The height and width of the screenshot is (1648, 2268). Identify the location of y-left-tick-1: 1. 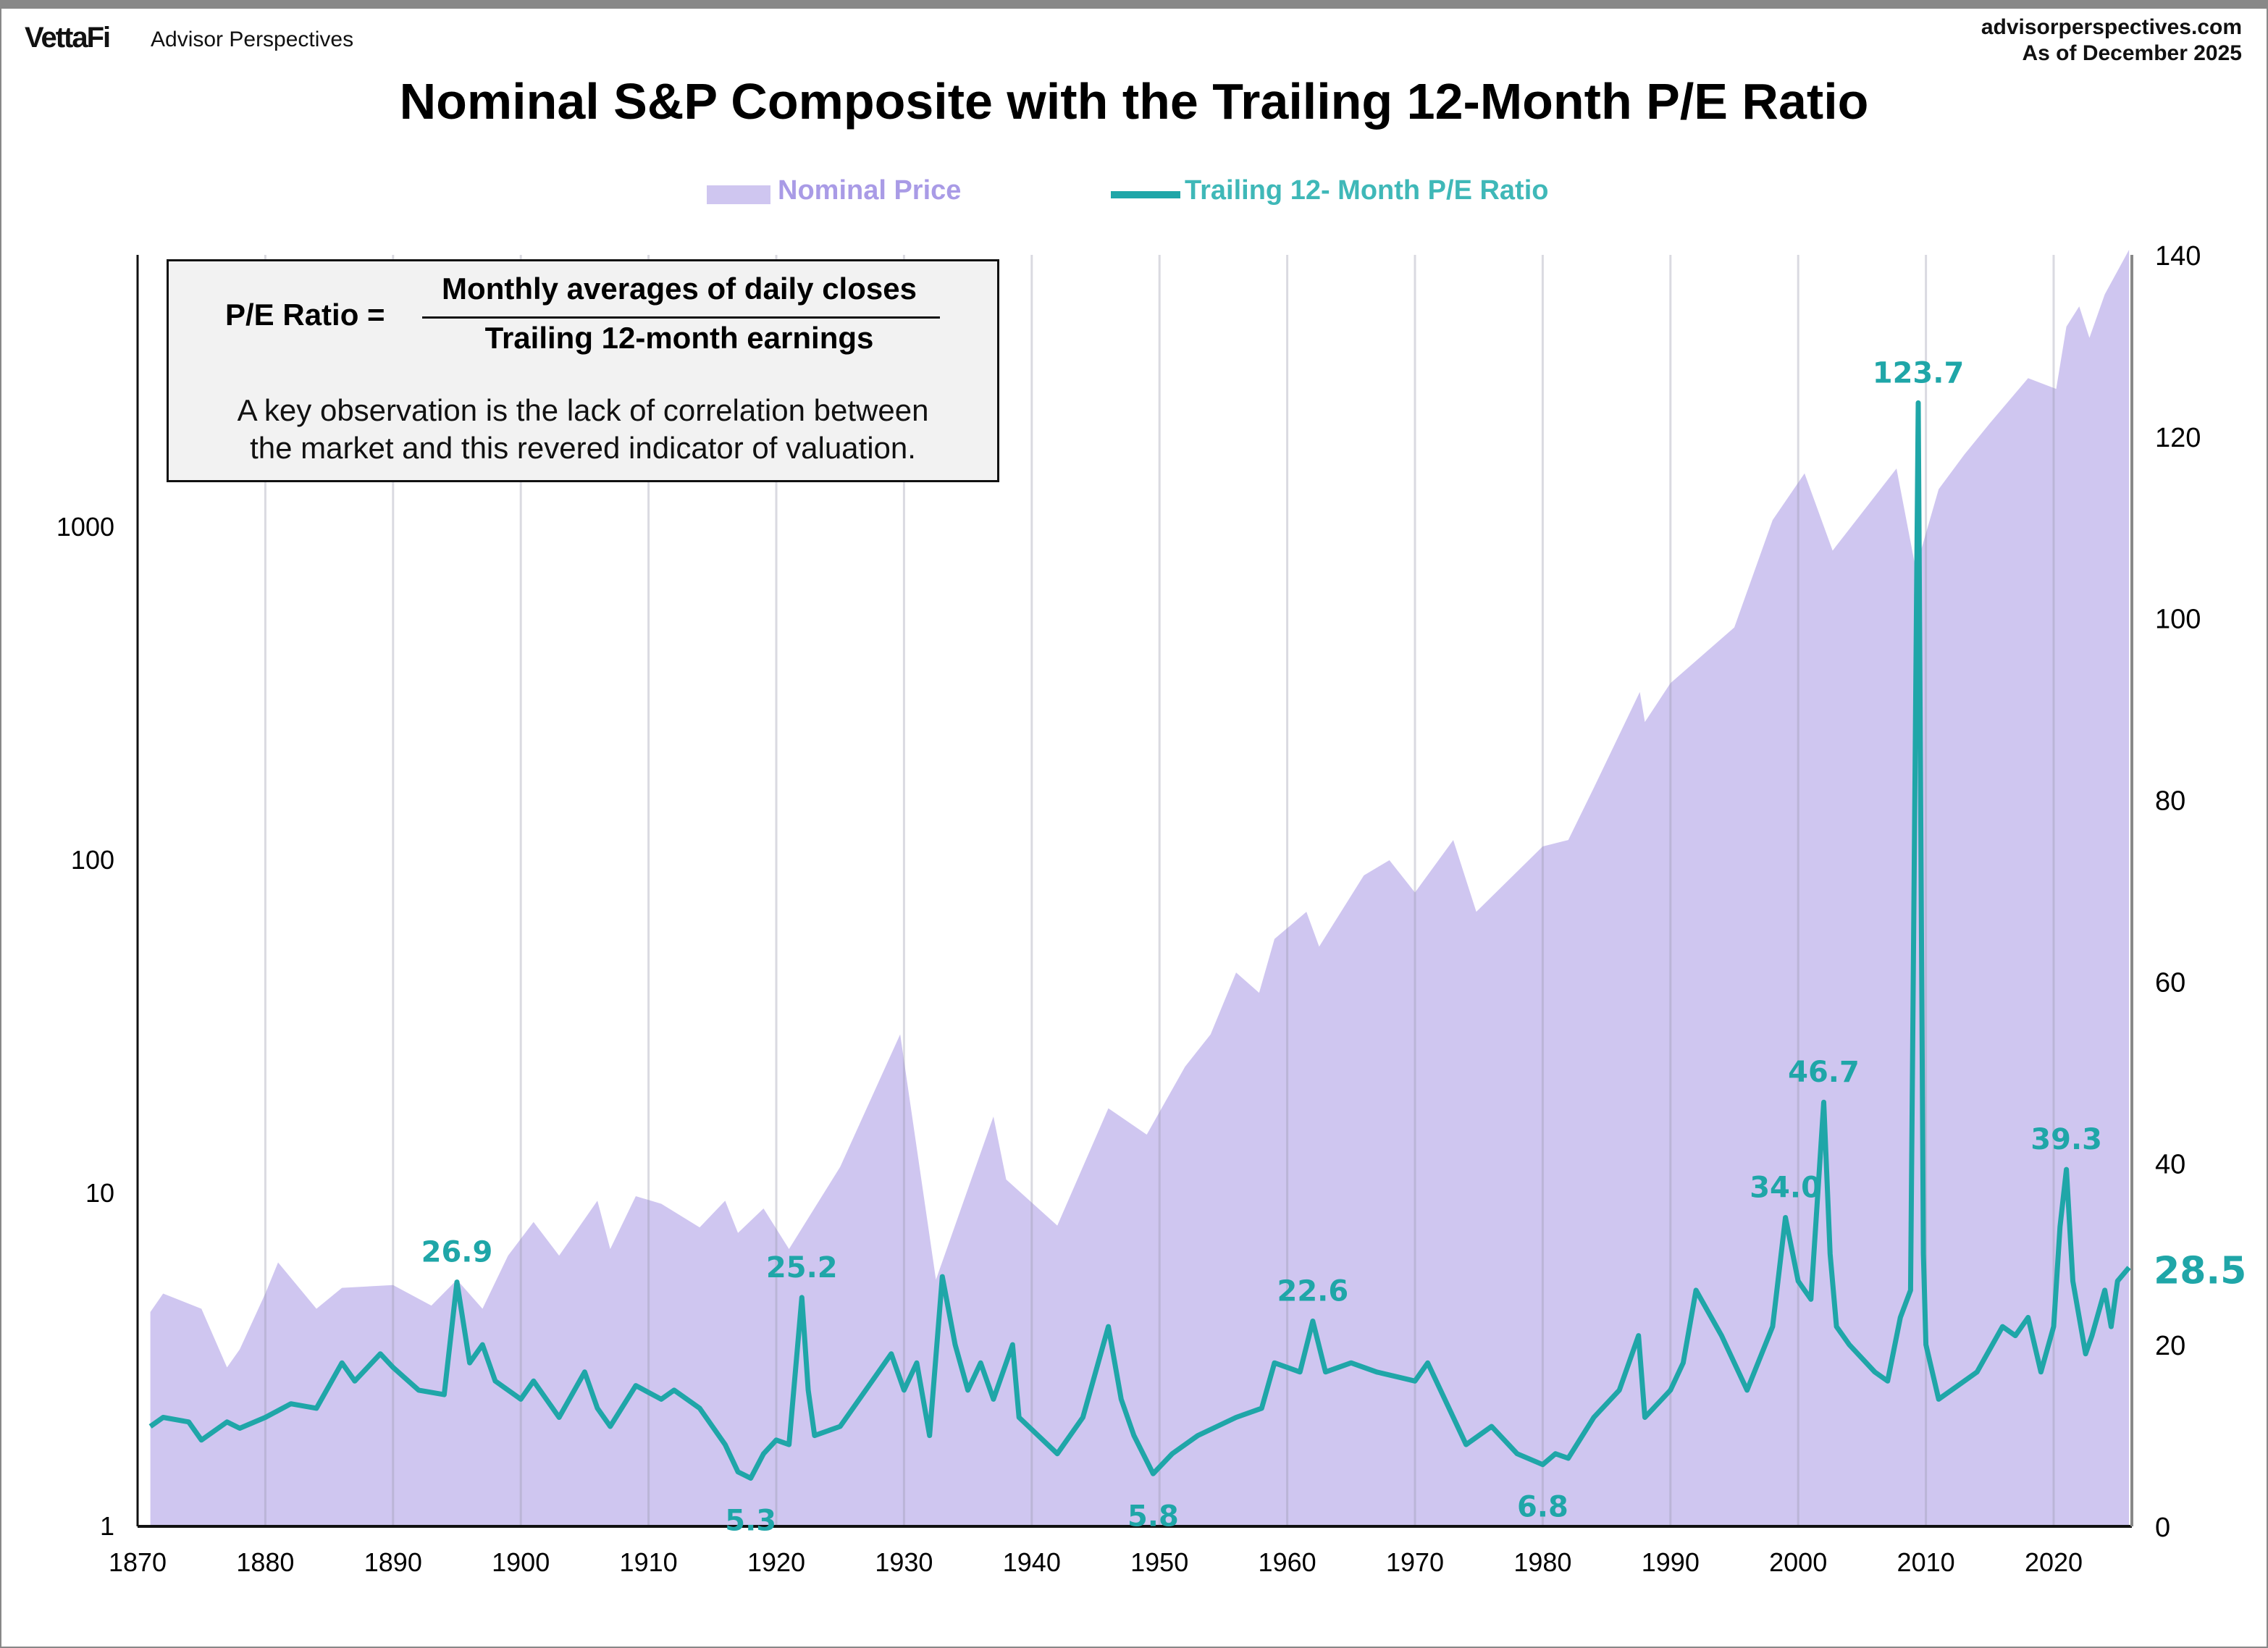
(107, 1526).